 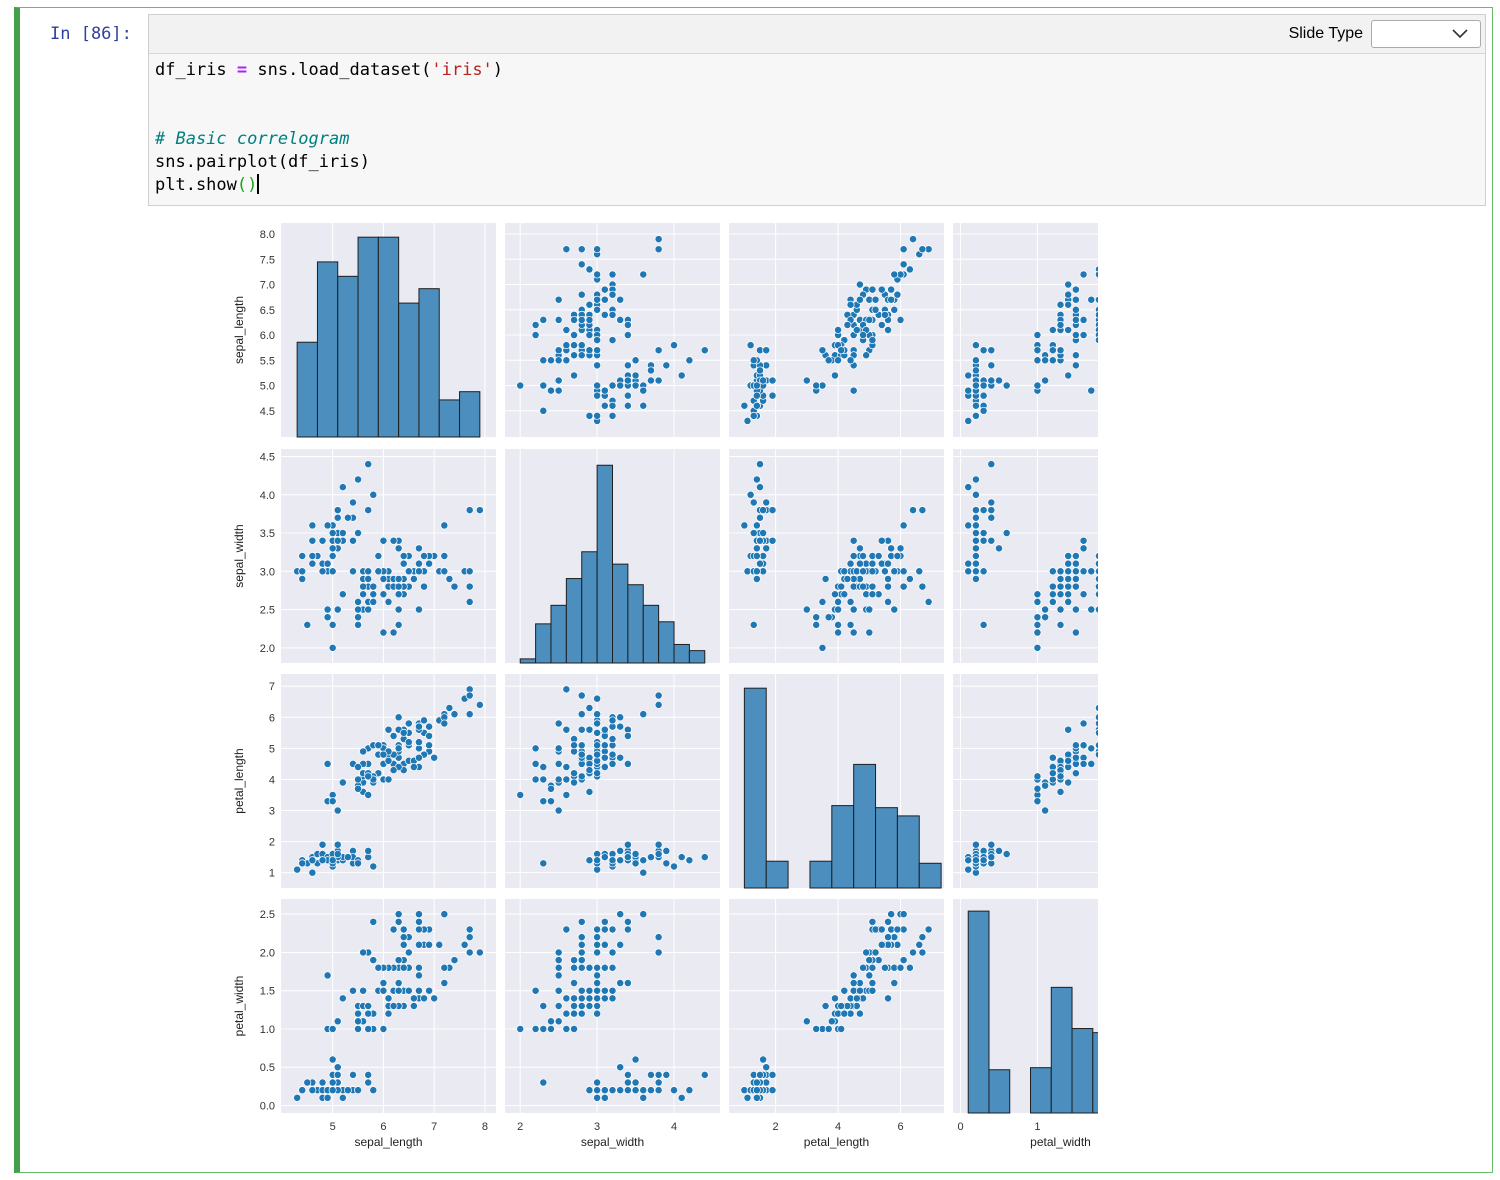 I want to click on x-axis-label: sepal_width, so click(x=612, y=1142).